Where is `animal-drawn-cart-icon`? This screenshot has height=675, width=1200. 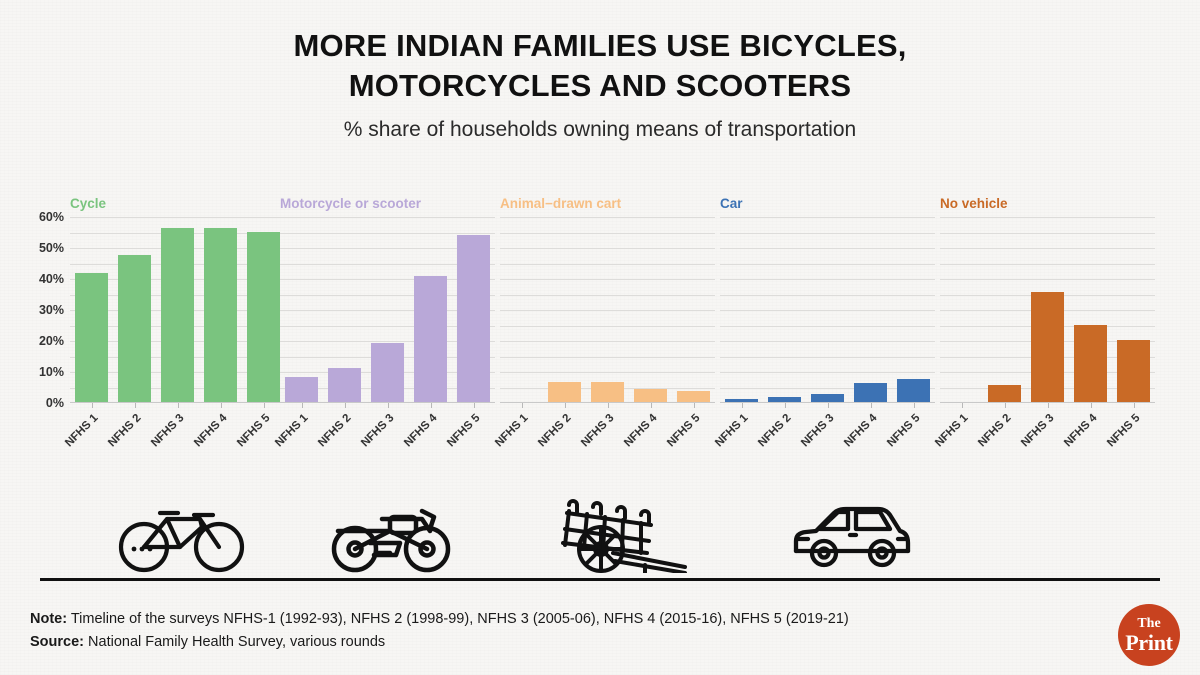 animal-drawn-cart-icon is located at coordinates (623, 536).